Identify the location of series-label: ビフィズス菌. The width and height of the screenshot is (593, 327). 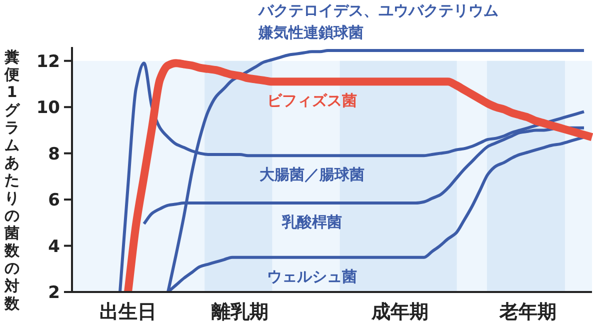
(312, 101).